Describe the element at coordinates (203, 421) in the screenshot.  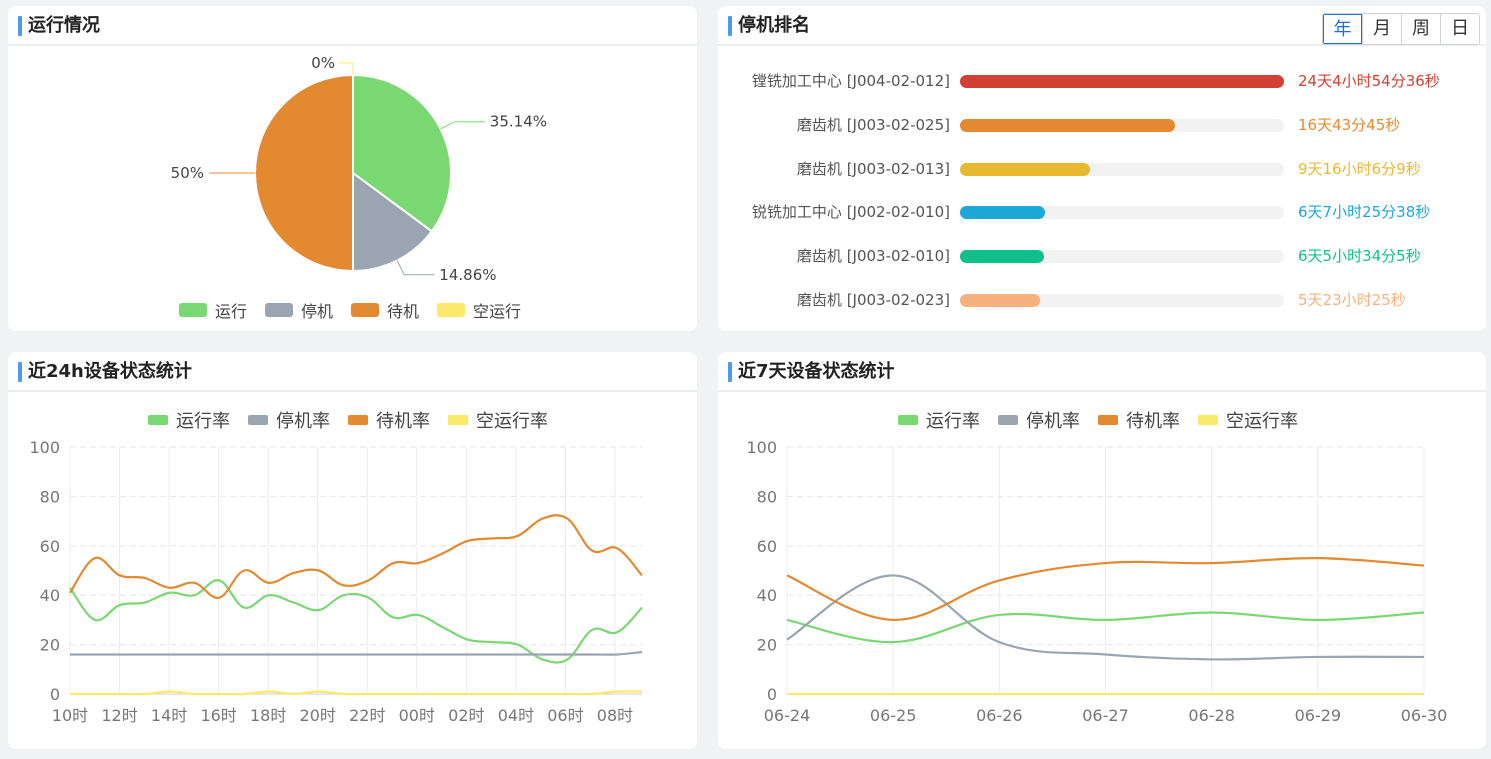
I see `legend-label: 运行率` at that location.